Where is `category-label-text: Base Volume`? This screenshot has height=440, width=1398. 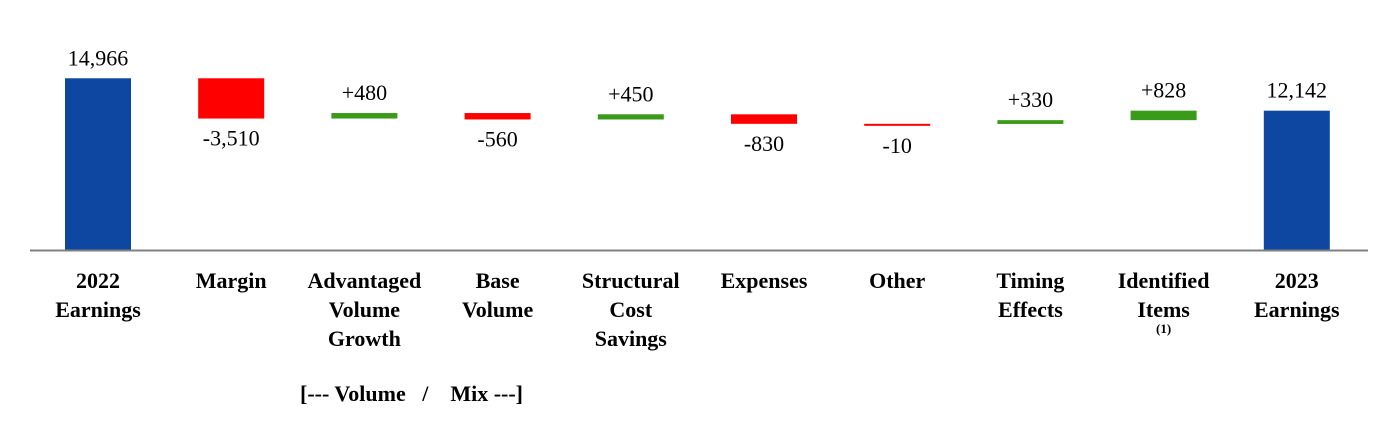
category-label-text: Base Volume is located at coordinates (497, 295).